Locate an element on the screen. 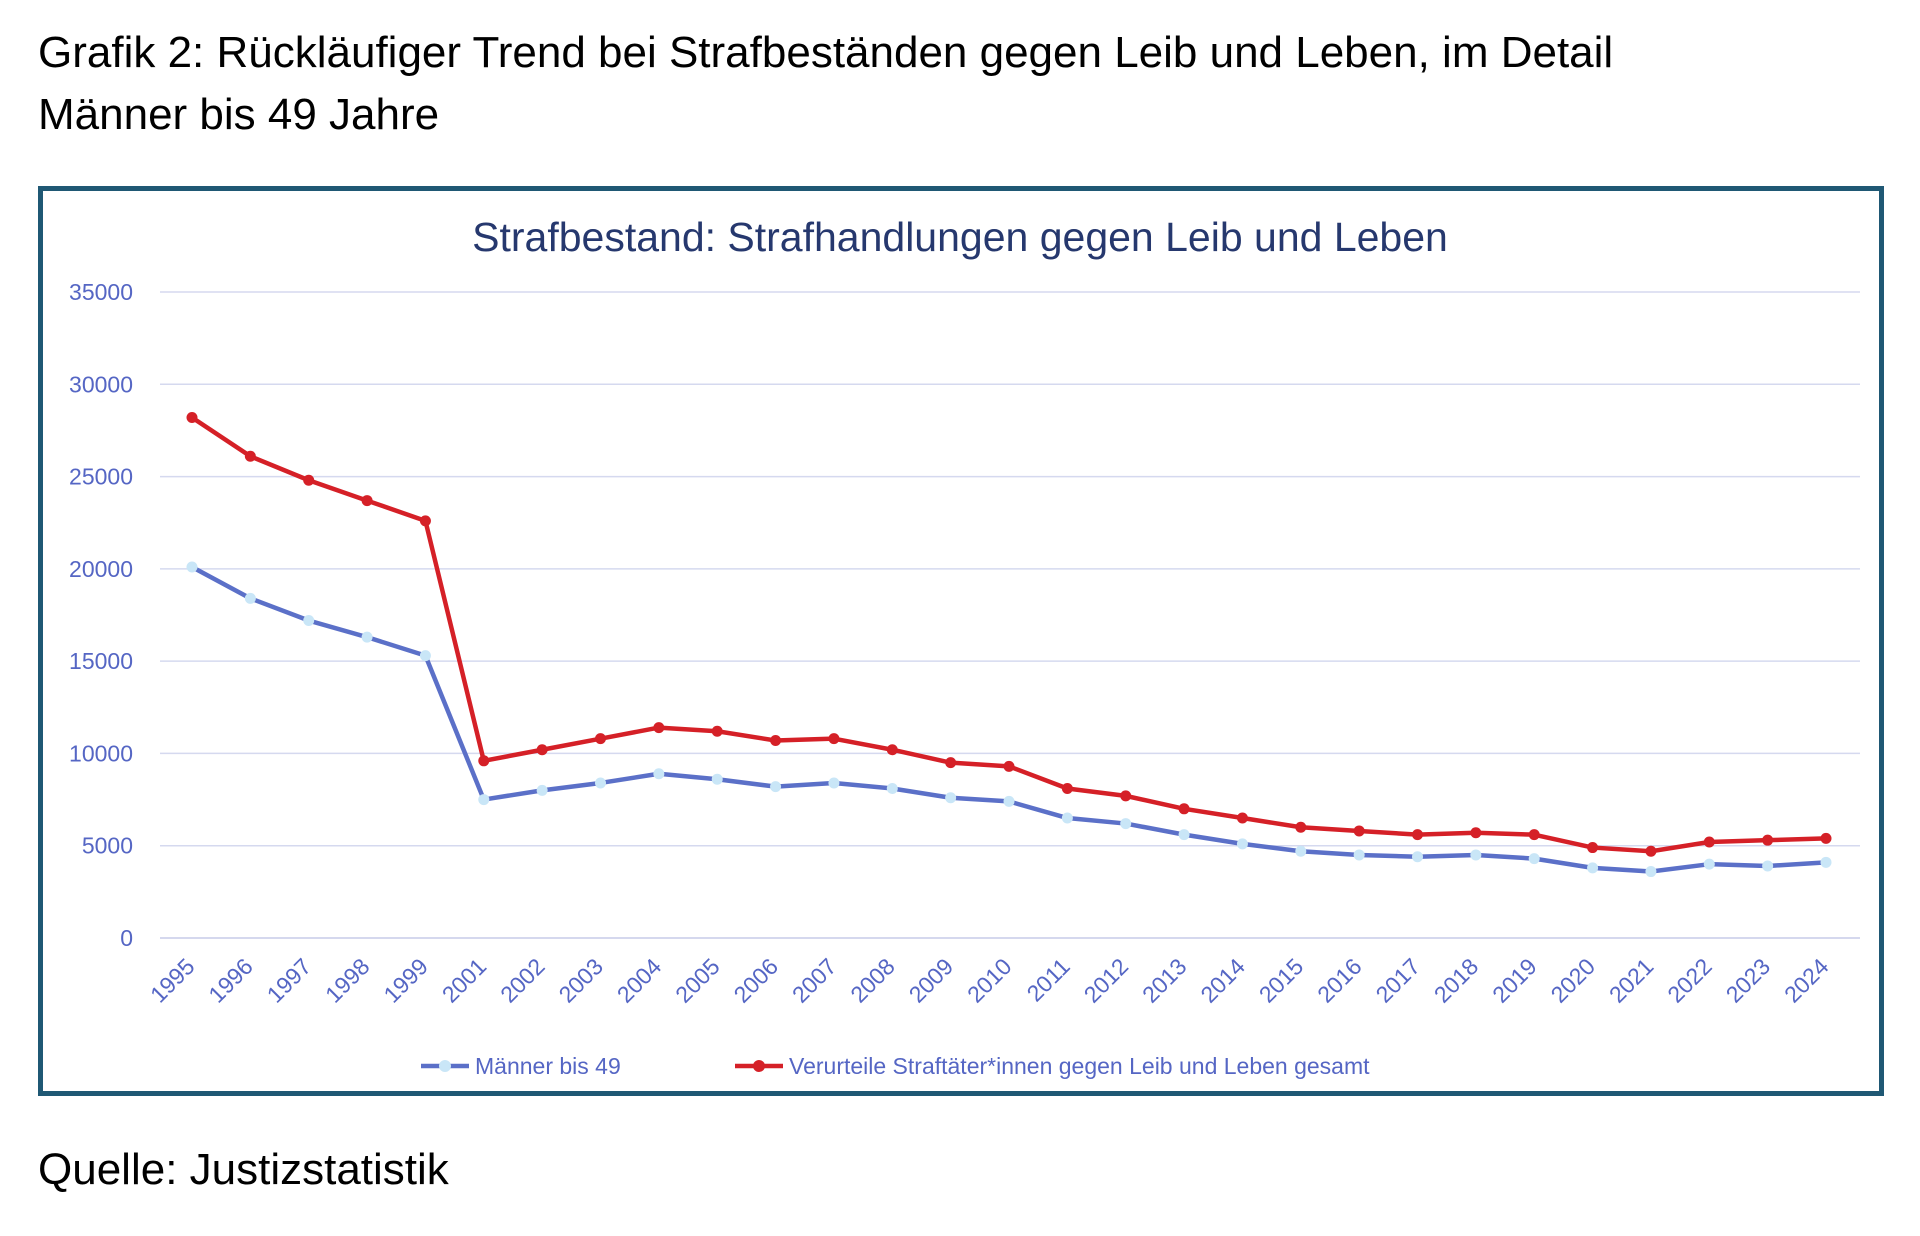 The width and height of the screenshot is (1920, 1236). x-tick-label: 1999 is located at coordinates (405, 980).